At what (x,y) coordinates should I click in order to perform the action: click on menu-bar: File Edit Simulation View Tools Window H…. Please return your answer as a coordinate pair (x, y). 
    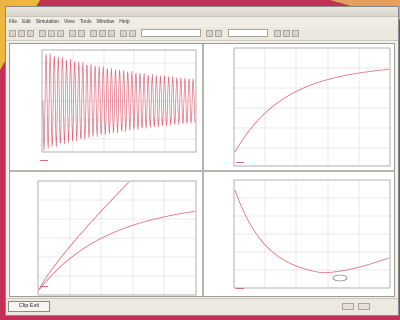
    Looking at the image, I should click on (202, 21).